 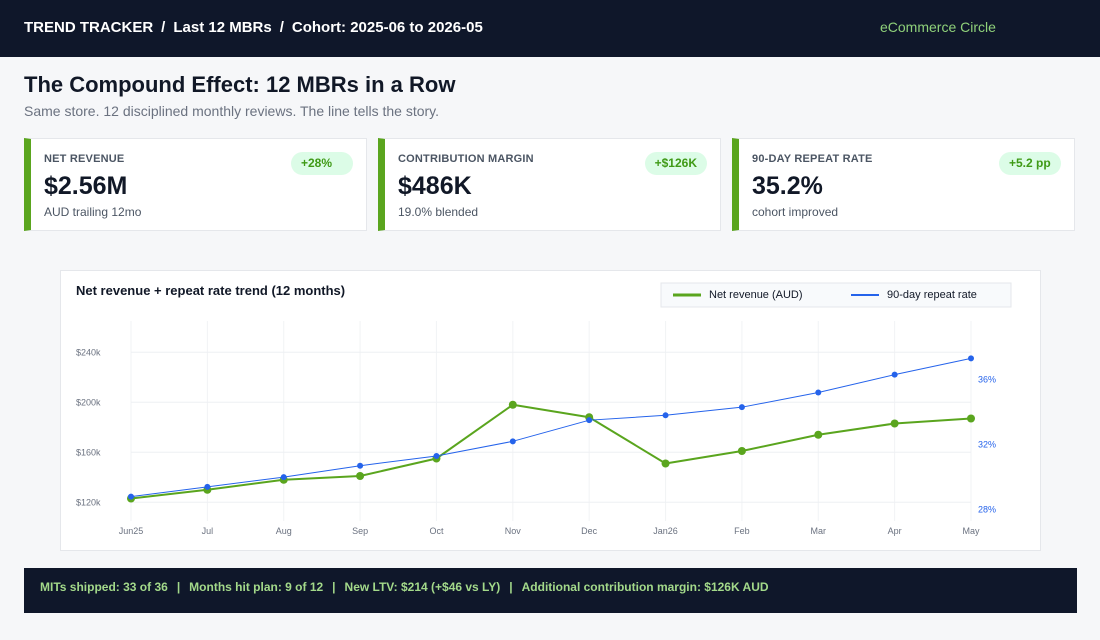 What do you see at coordinates (742, 531) in the screenshot?
I see `x-tick-label: Feb` at bounding box center [742, 531].